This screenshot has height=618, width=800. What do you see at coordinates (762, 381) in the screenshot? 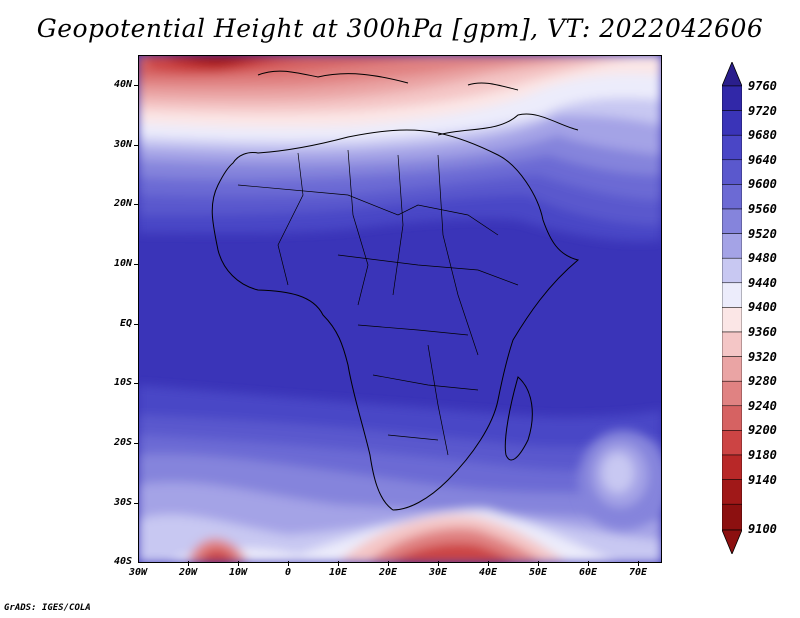
I see `colorbar-label: 9280` at bounding box center [762, 381].